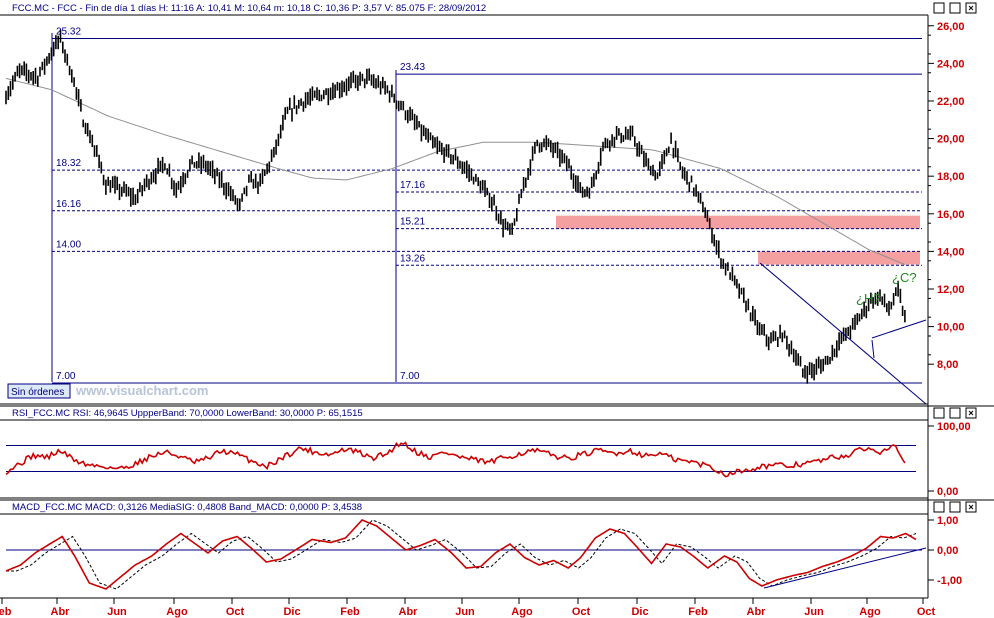 The height and width of the screenshot is (618, 994). What do you see at coordinates (68, 163) in the screenshot?
I see `level-label: 18.32` at bounding box center [68, 163].